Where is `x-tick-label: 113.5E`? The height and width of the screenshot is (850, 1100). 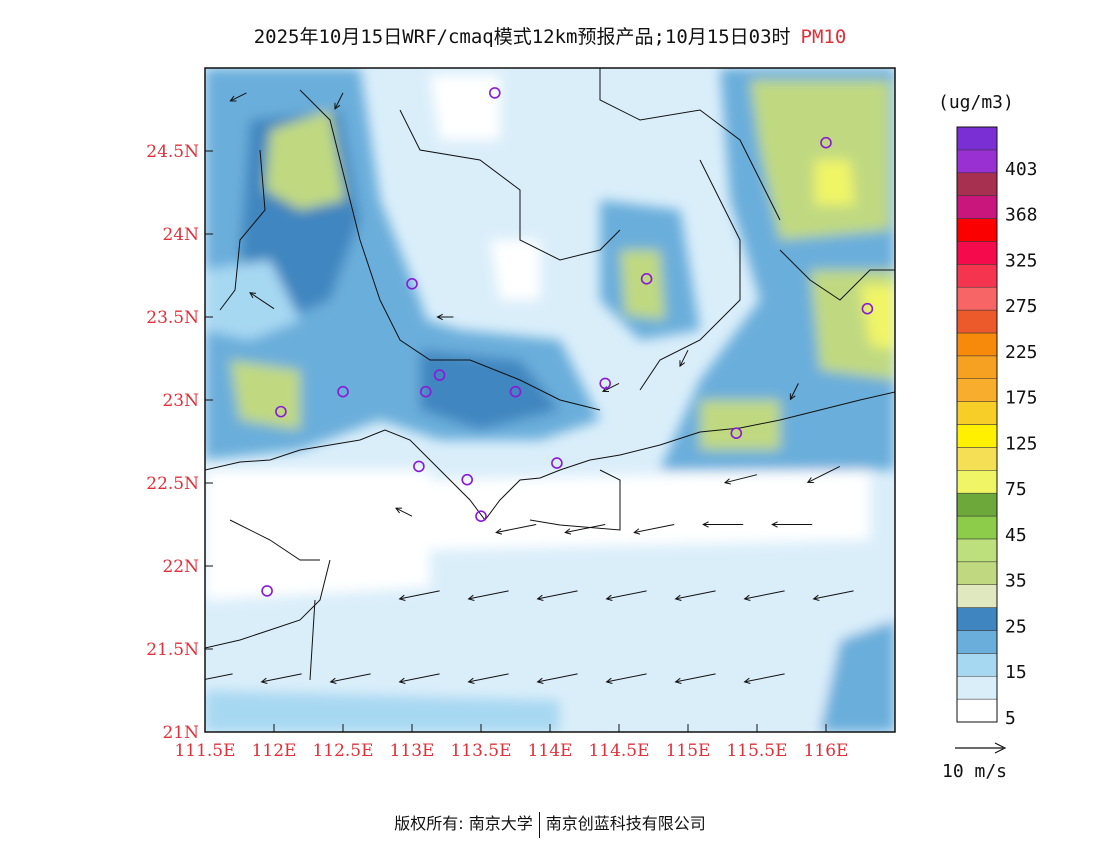 x-tick-label: 113.5E is located at coordinates (480, 751).